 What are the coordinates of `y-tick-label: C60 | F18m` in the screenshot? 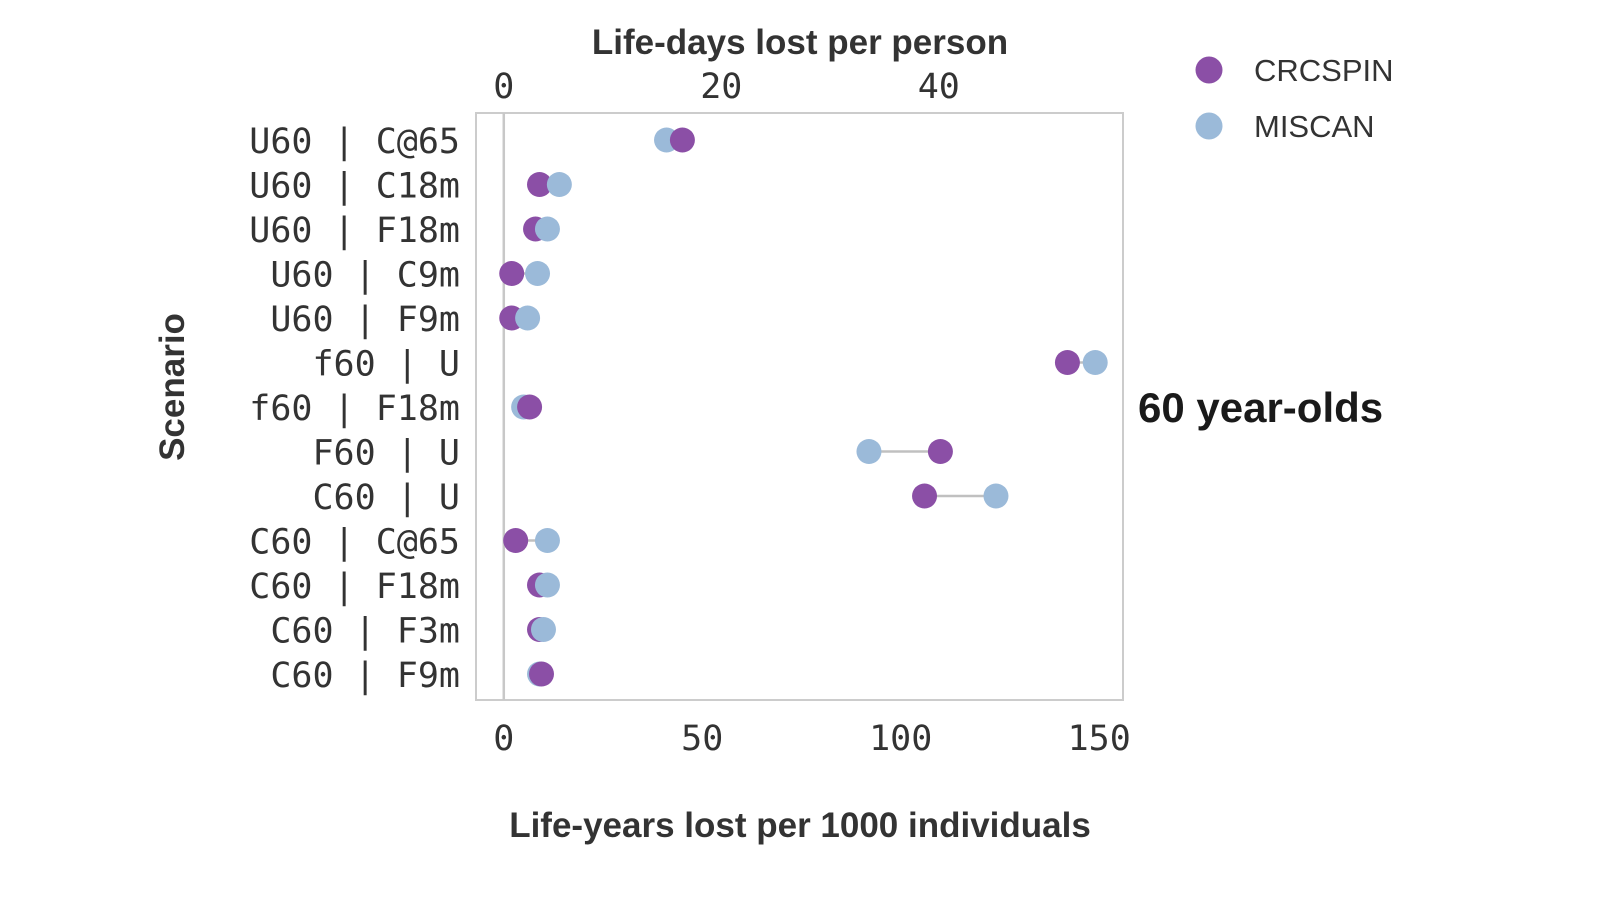 It's located at (354, 587).